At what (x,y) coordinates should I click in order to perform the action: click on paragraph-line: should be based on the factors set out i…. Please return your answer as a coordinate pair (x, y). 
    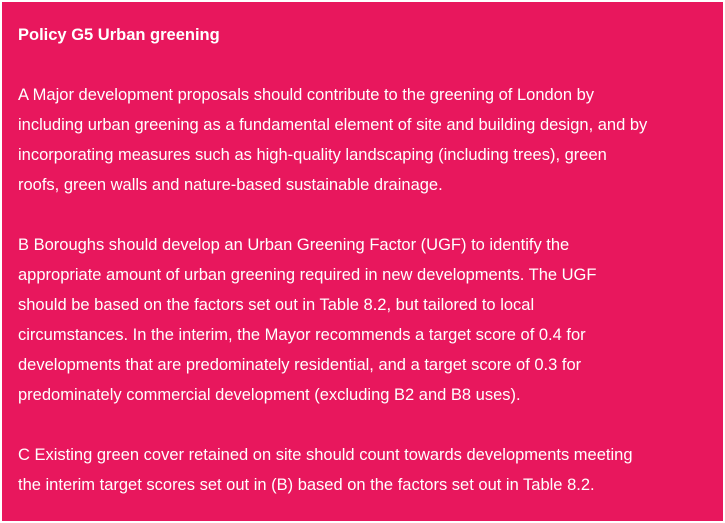
    Looking at the image, I should click on (276, 305).